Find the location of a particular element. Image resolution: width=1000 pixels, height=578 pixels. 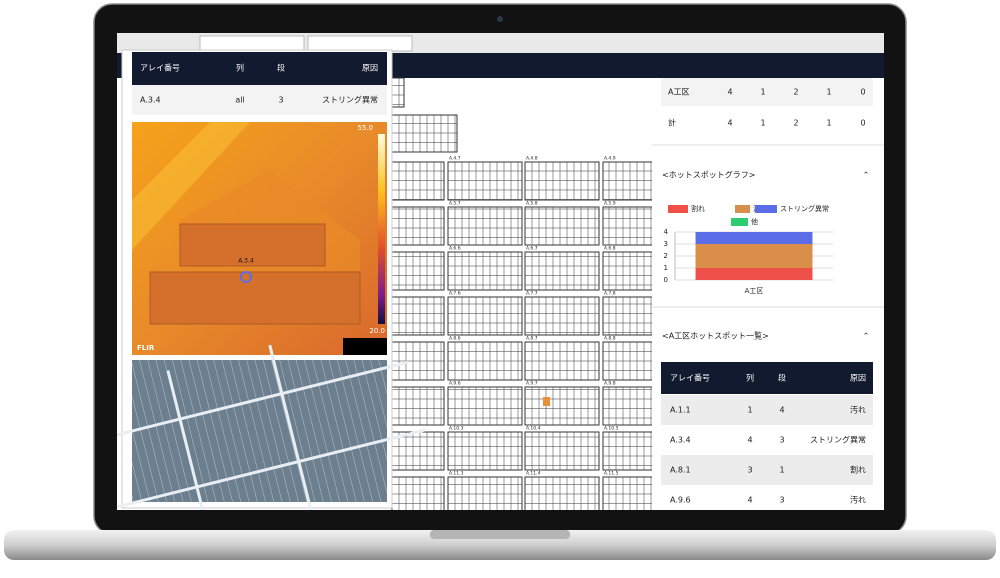

y-tick-label: 0 is located at coordinates (666, 280).